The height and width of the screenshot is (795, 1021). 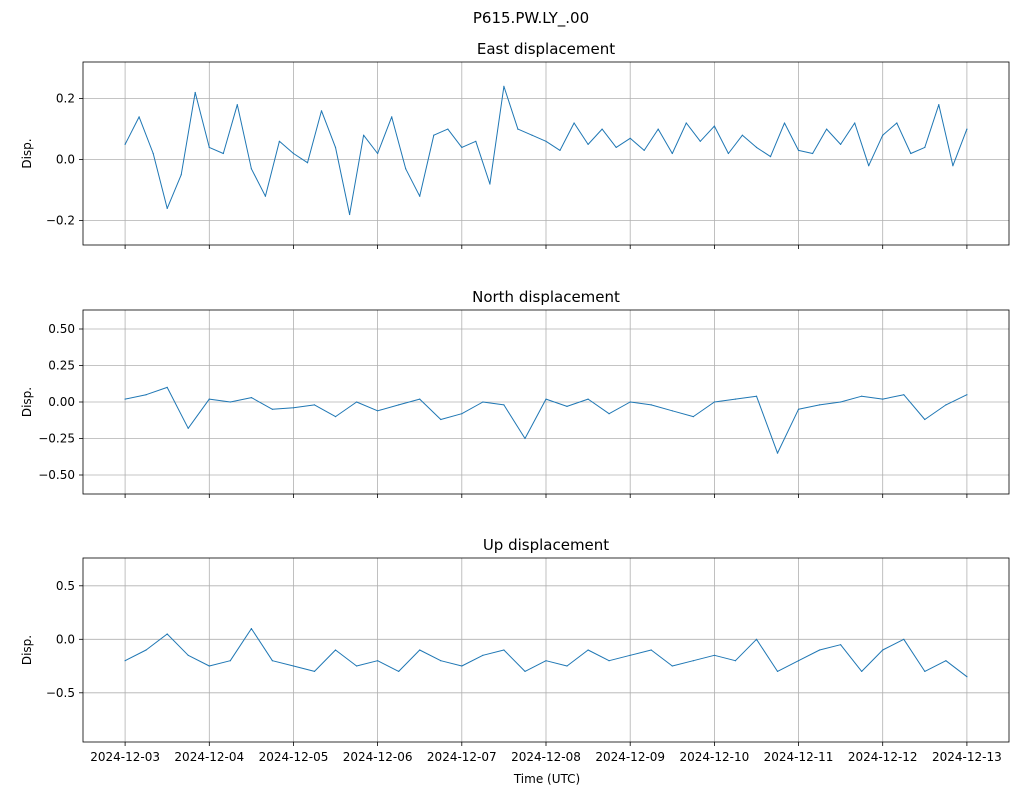 What do you see at coordinates (27, 402) in the screenshot?
I see `north-ylabel: Disp.` at bounding box center [27, 402].